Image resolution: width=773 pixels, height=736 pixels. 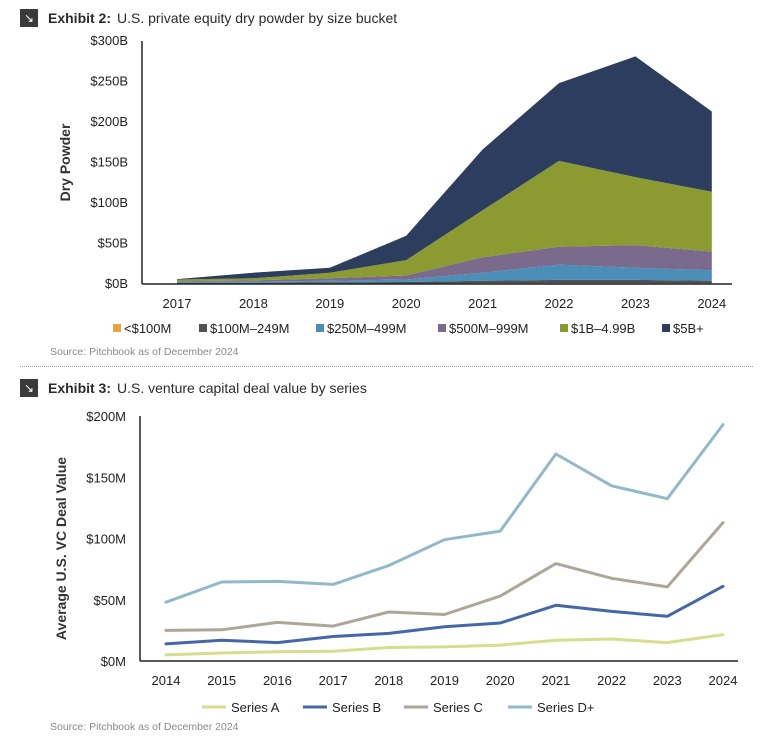 I want to click on legend-label-100m-249m: $100M–249M, so click(x=250, y=328).